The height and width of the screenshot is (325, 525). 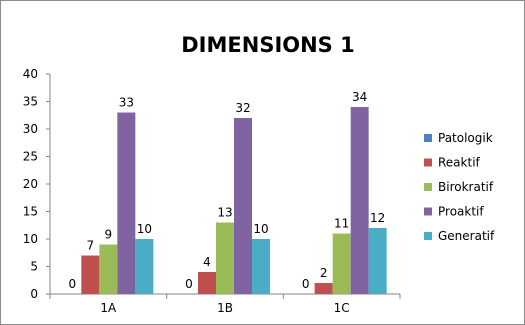 I want to click on chart-title: DIMENSIONS 1, so click(x=267, y=45).